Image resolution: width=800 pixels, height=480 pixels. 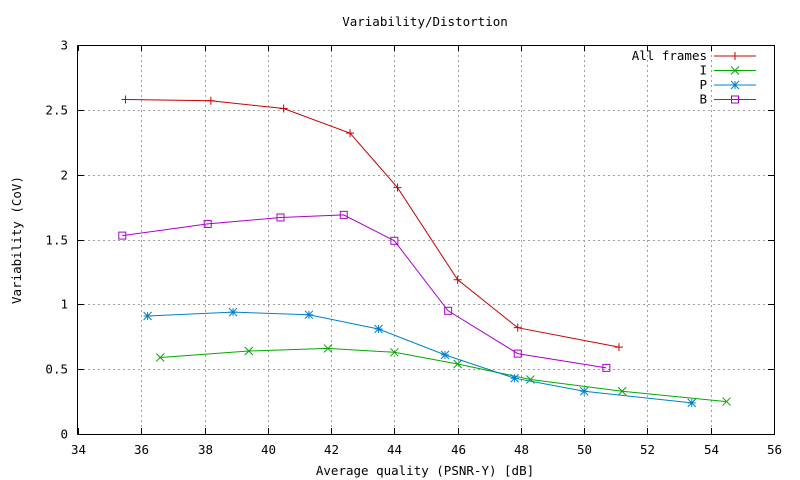 I want to click on y-tick-label: 0.5, so click(x=56, y=369).